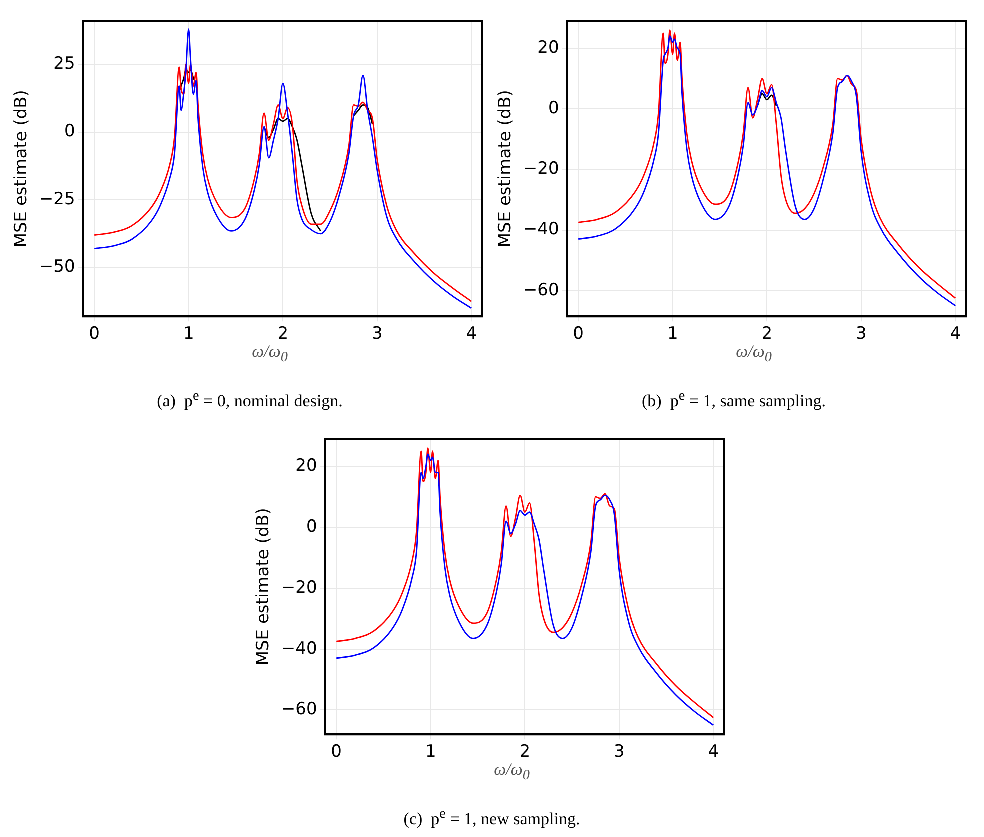 Image resolution: width=984 pixels, height=837 pixels. What do you see at coordinates (492, 818) in the screenshot?
I see `text: (c) p$^{e}$ = 1, new sampling.` at bounding box center [492, 818].